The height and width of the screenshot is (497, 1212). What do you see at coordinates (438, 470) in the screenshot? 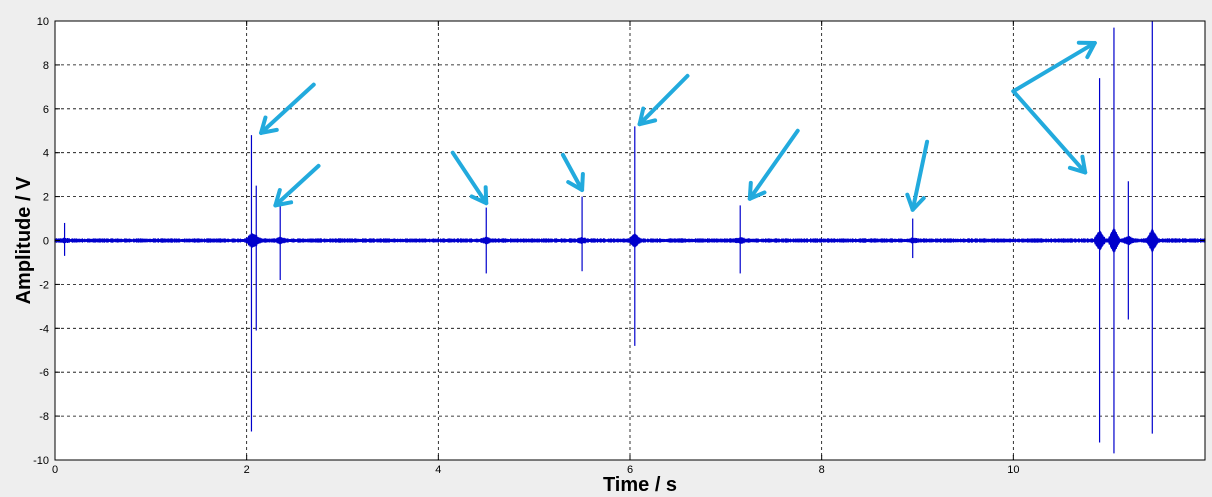
I see `x-tick-label: 4` at bounding box center [438, 470].